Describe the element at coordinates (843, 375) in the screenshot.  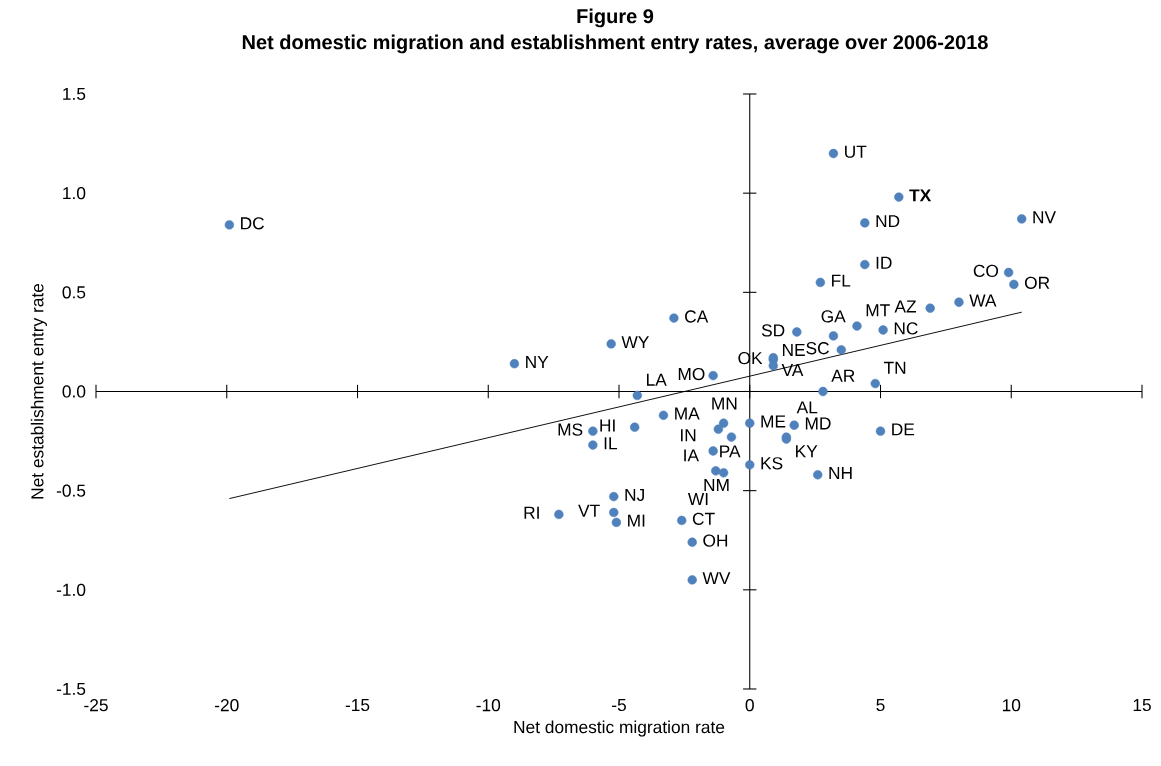
I see `annotation: AR` at that location.